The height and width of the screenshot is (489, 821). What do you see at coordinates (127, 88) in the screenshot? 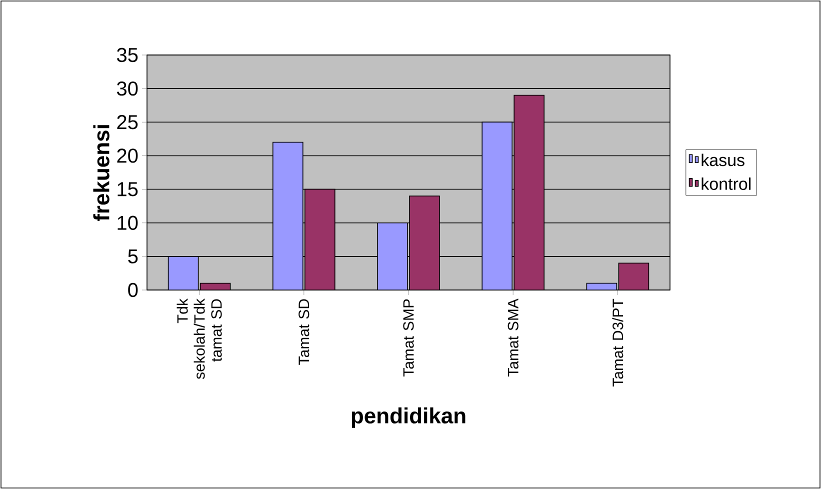
I see `y-tick-label: 30` at bounding box center [127, 88].